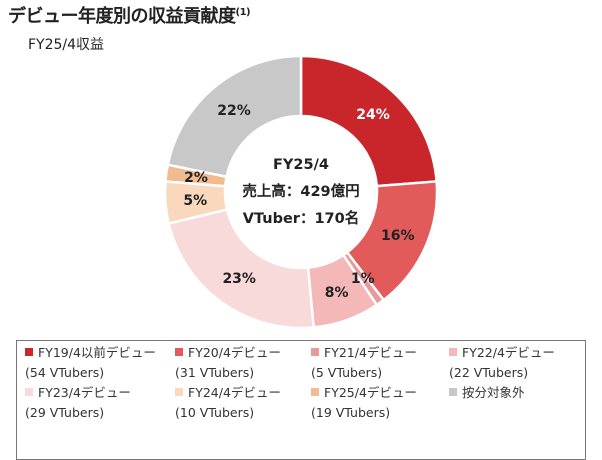  I want to click on legend-label: FY24/4デビュー, so click(234, 392).